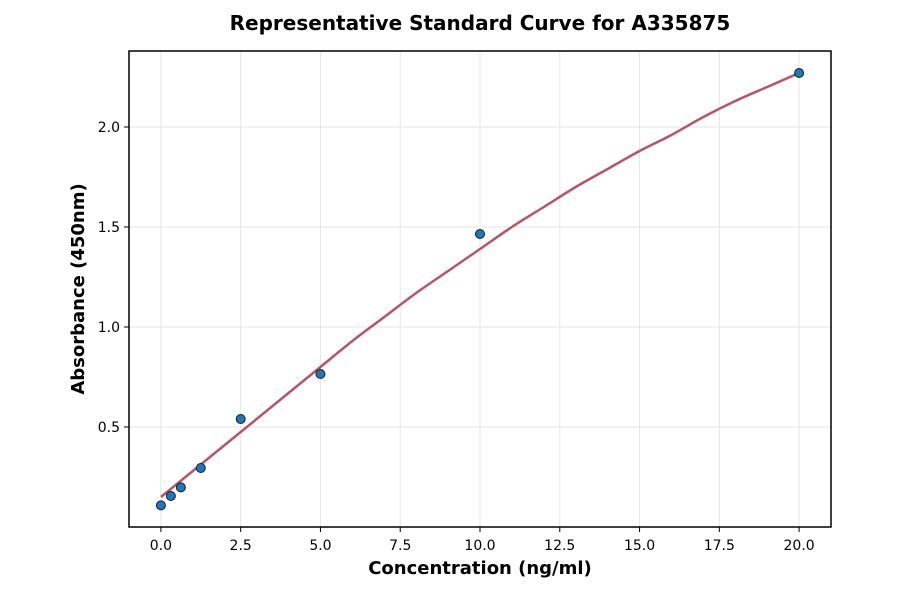 Image resolution: width=900 pixels, height=594 pixels. What do you see at coordinates (320, 546) in the screenshot?
I see `x-tick-label: 5.0` at bounding box center [320, 546].